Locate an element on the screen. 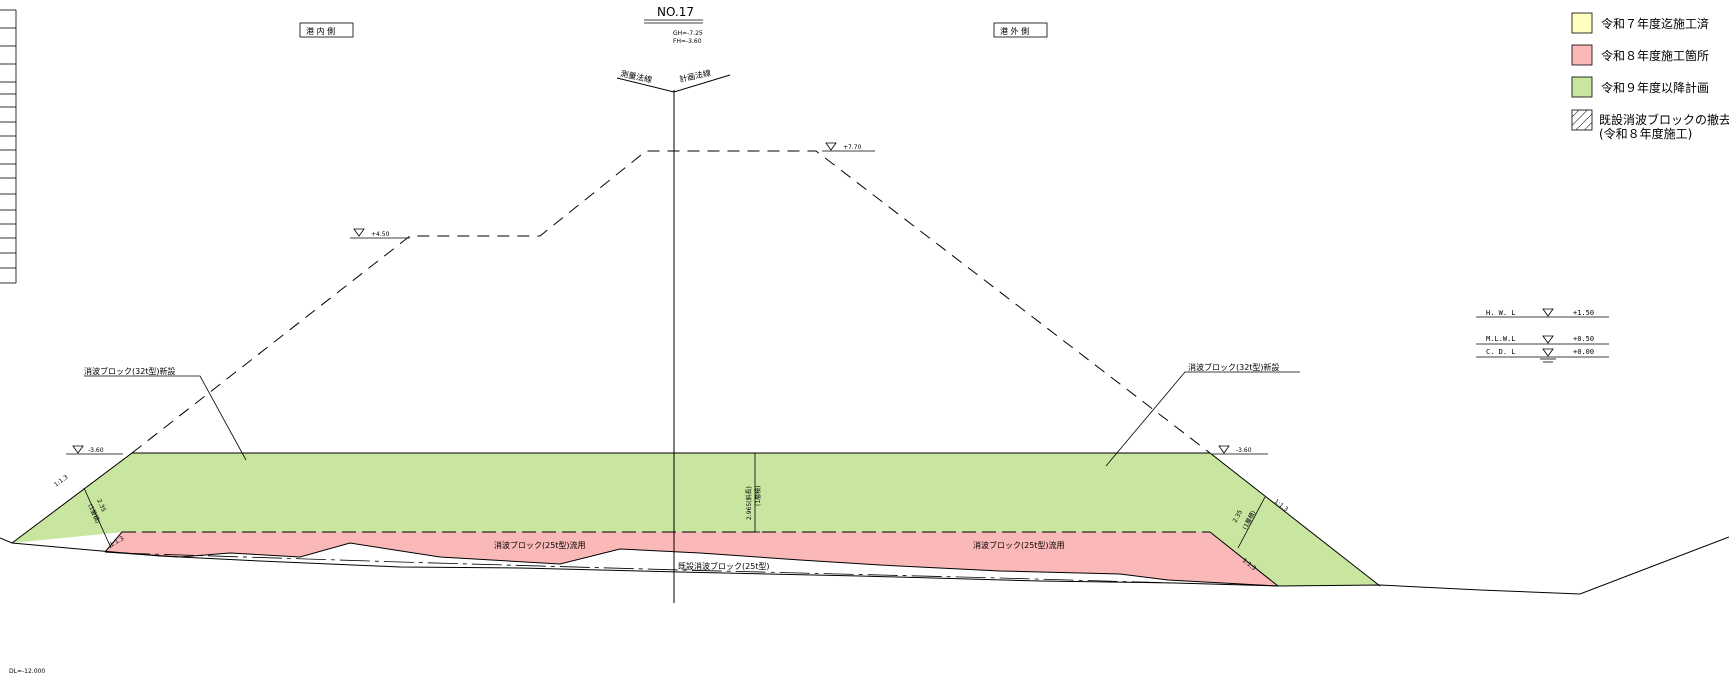  cdl-value: +0.00 is located at coordinates (1583, 352).